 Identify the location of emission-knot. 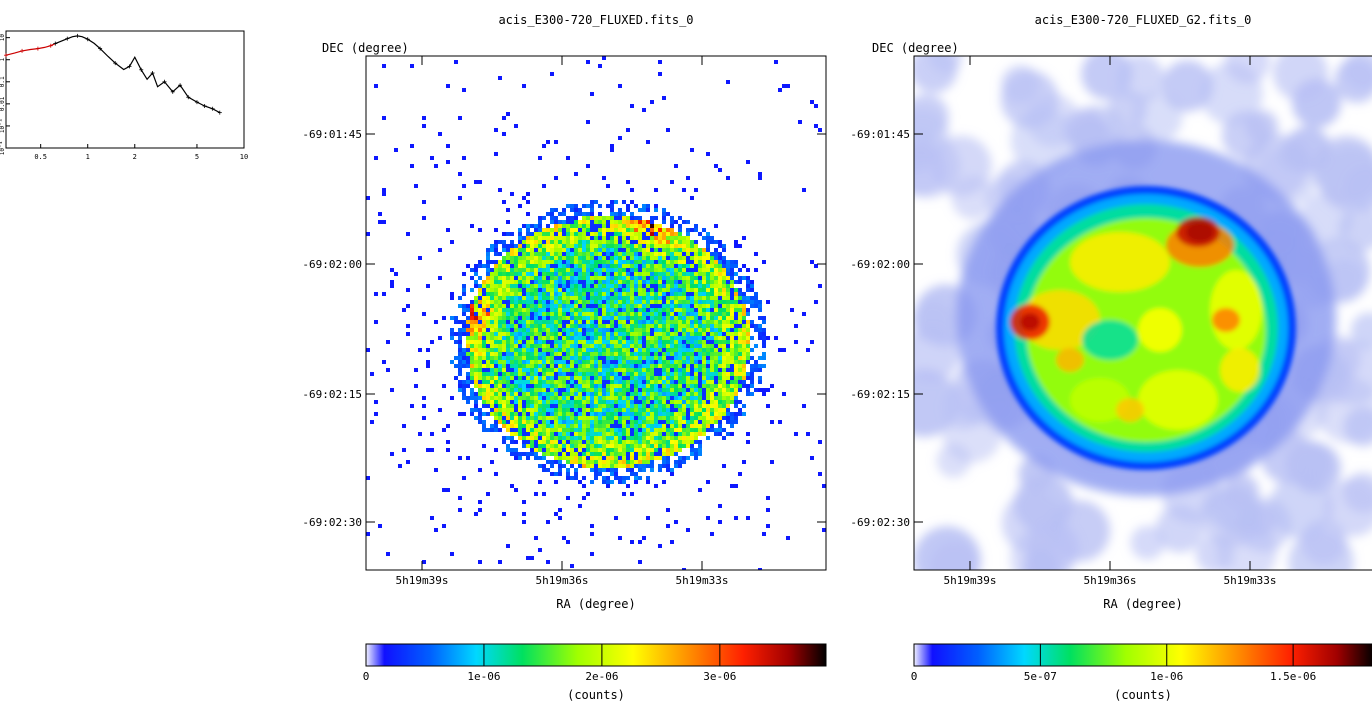
(1120, 262).